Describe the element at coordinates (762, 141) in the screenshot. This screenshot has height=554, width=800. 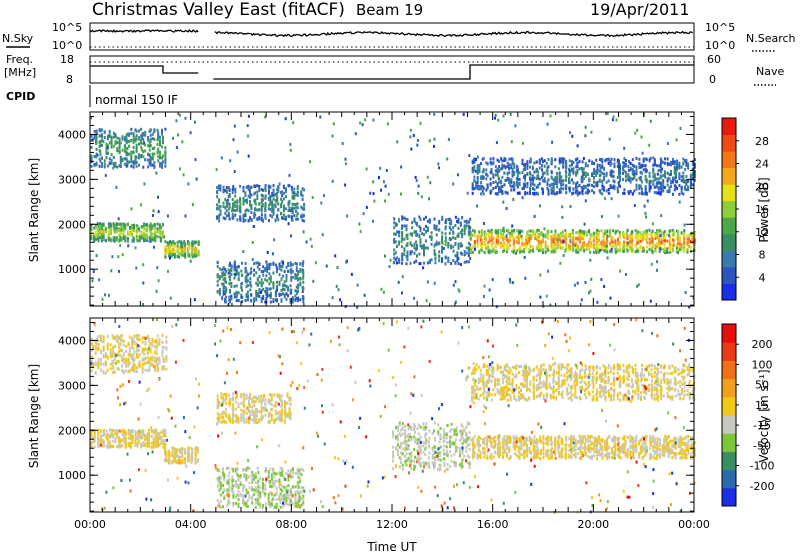
I see `colorbar-tick-label: 28` at that location.